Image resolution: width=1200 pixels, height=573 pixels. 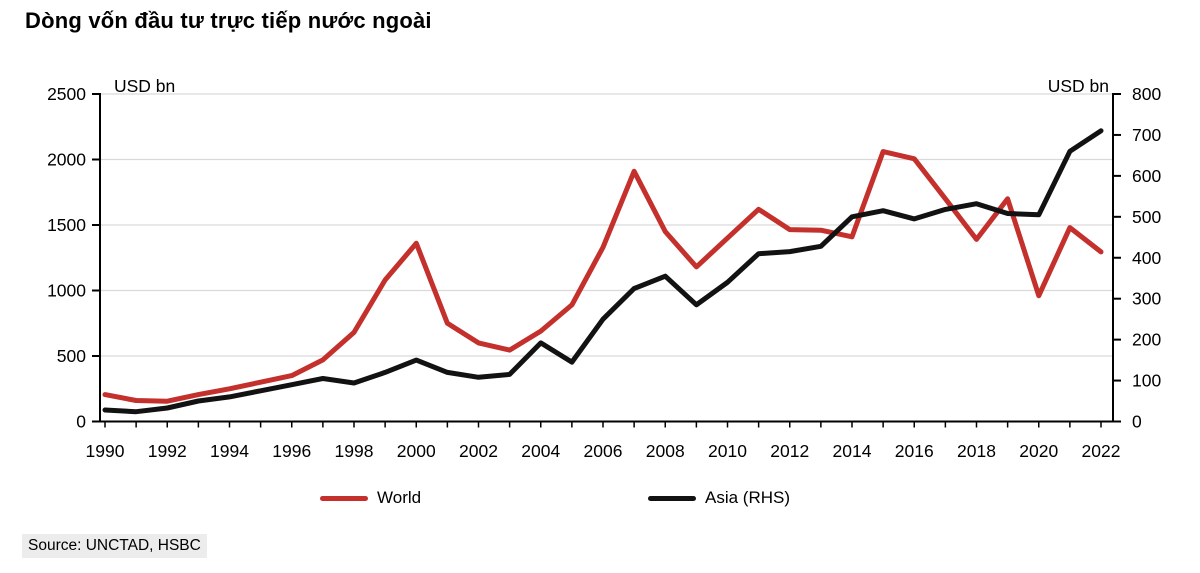 I want to click on legend-label-asia: Asia (RHS), so click(x=748, y=497).